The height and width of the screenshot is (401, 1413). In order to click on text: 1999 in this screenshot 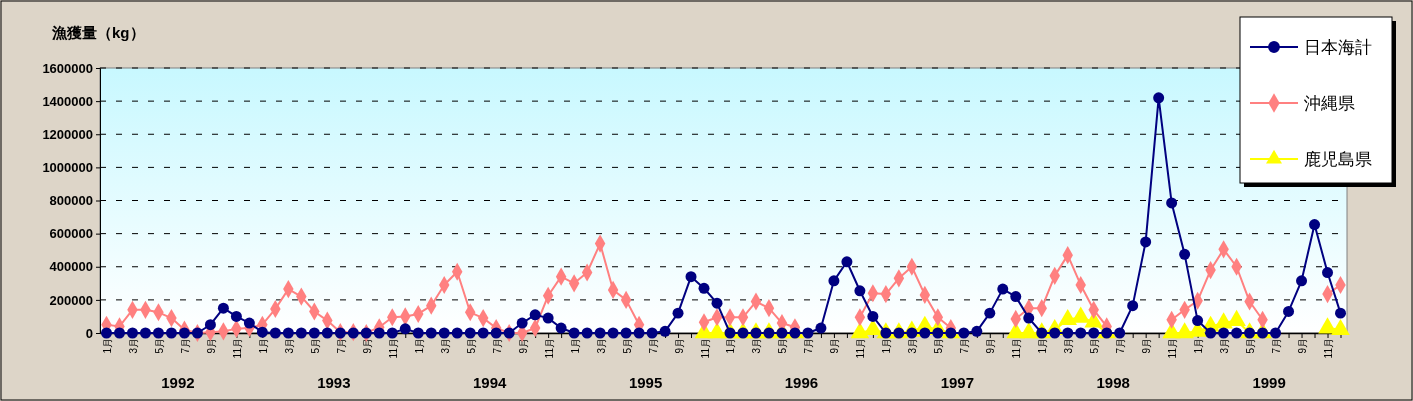, I will do `click(1269, 382)`.